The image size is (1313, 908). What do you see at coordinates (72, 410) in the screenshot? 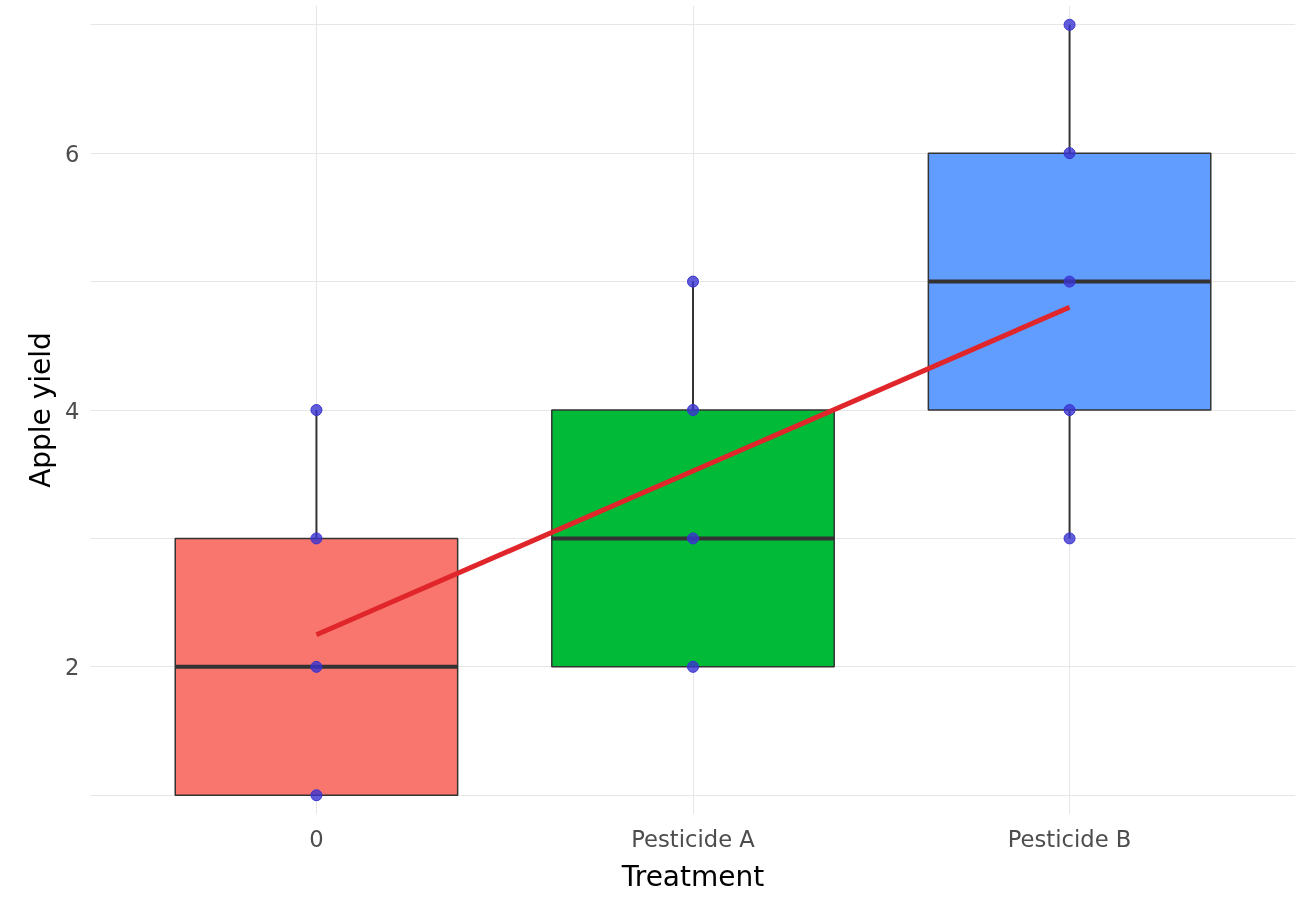
I see `y-tick-label: 4` at bounding box center [72, 410].